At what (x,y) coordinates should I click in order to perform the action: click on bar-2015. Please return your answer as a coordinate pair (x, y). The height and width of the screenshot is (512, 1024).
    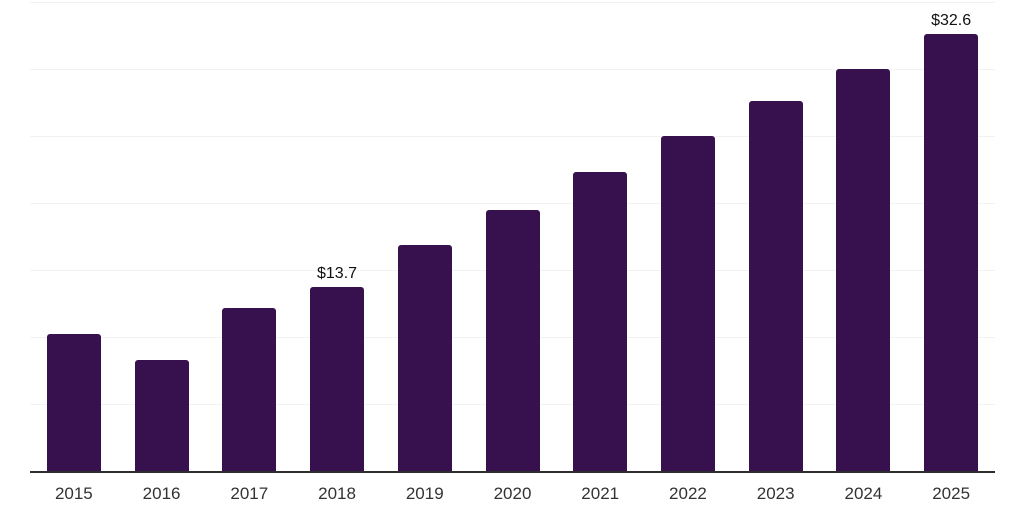
    Looking at the image, I should click on (74, 402).